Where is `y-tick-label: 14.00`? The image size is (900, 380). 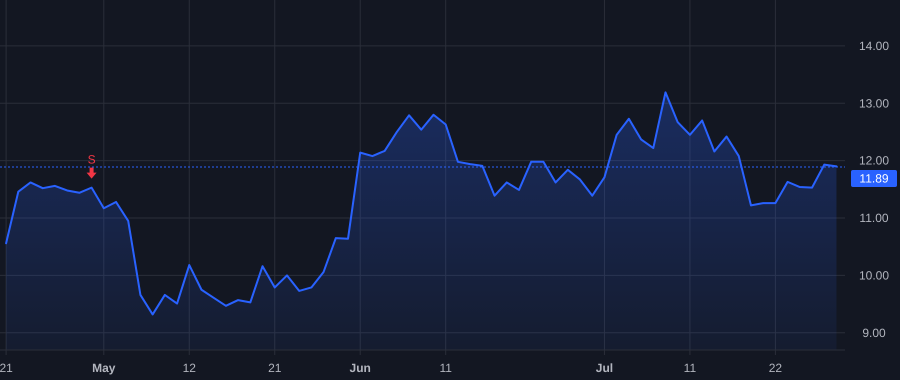
y-tick-label: 14.00 is located at coordinates (874, 45).